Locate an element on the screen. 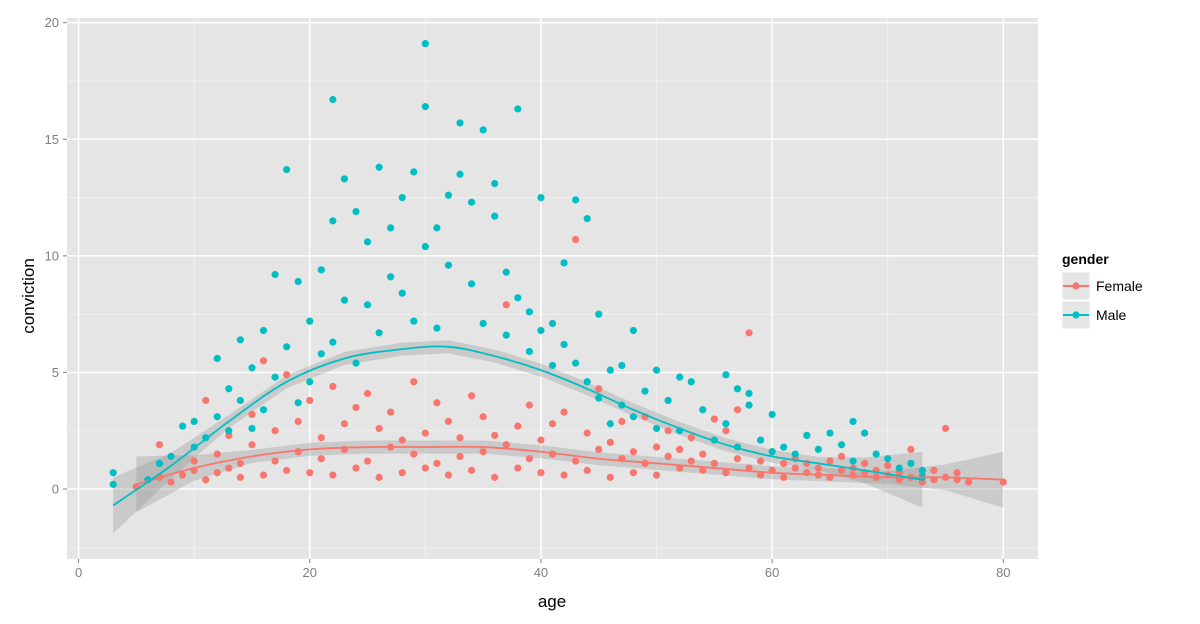  x-tick-label: 80 is located at coordinates (1003, 572).